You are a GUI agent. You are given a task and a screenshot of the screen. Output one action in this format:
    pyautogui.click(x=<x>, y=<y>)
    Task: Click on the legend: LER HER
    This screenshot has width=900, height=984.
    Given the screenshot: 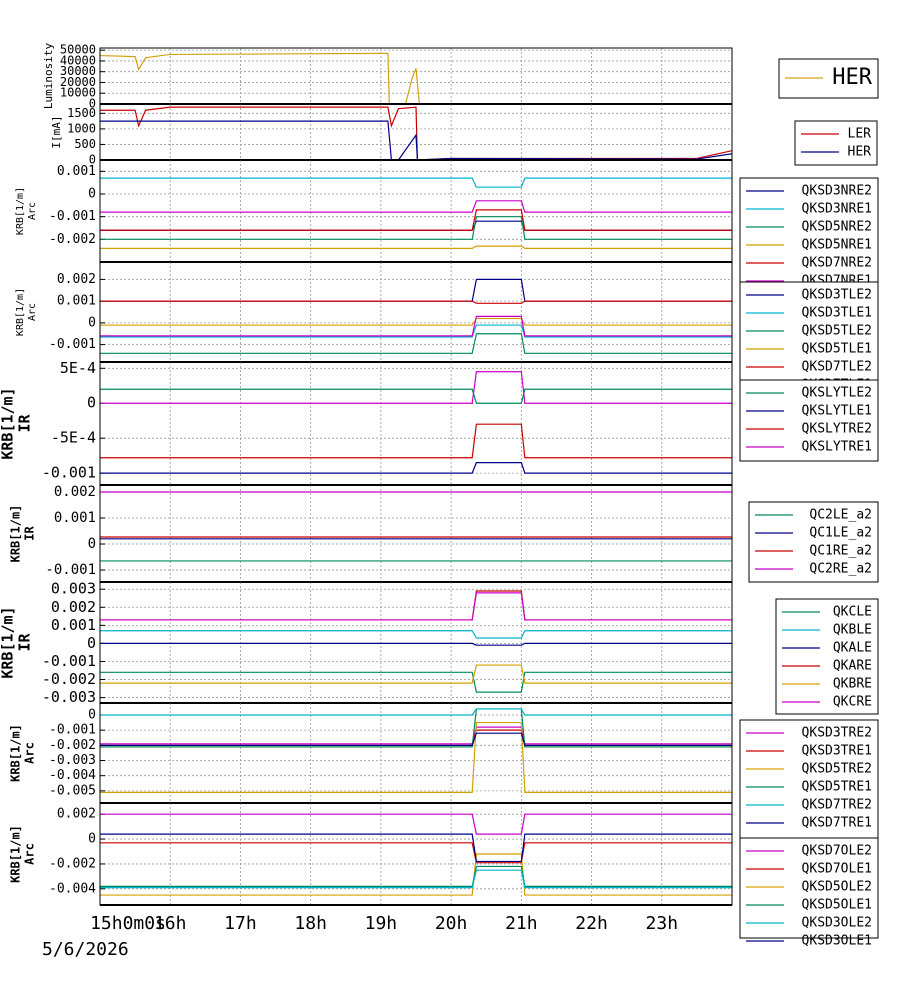 What is the action you would take?
    pyautogui.click(x=836, y=143)
    